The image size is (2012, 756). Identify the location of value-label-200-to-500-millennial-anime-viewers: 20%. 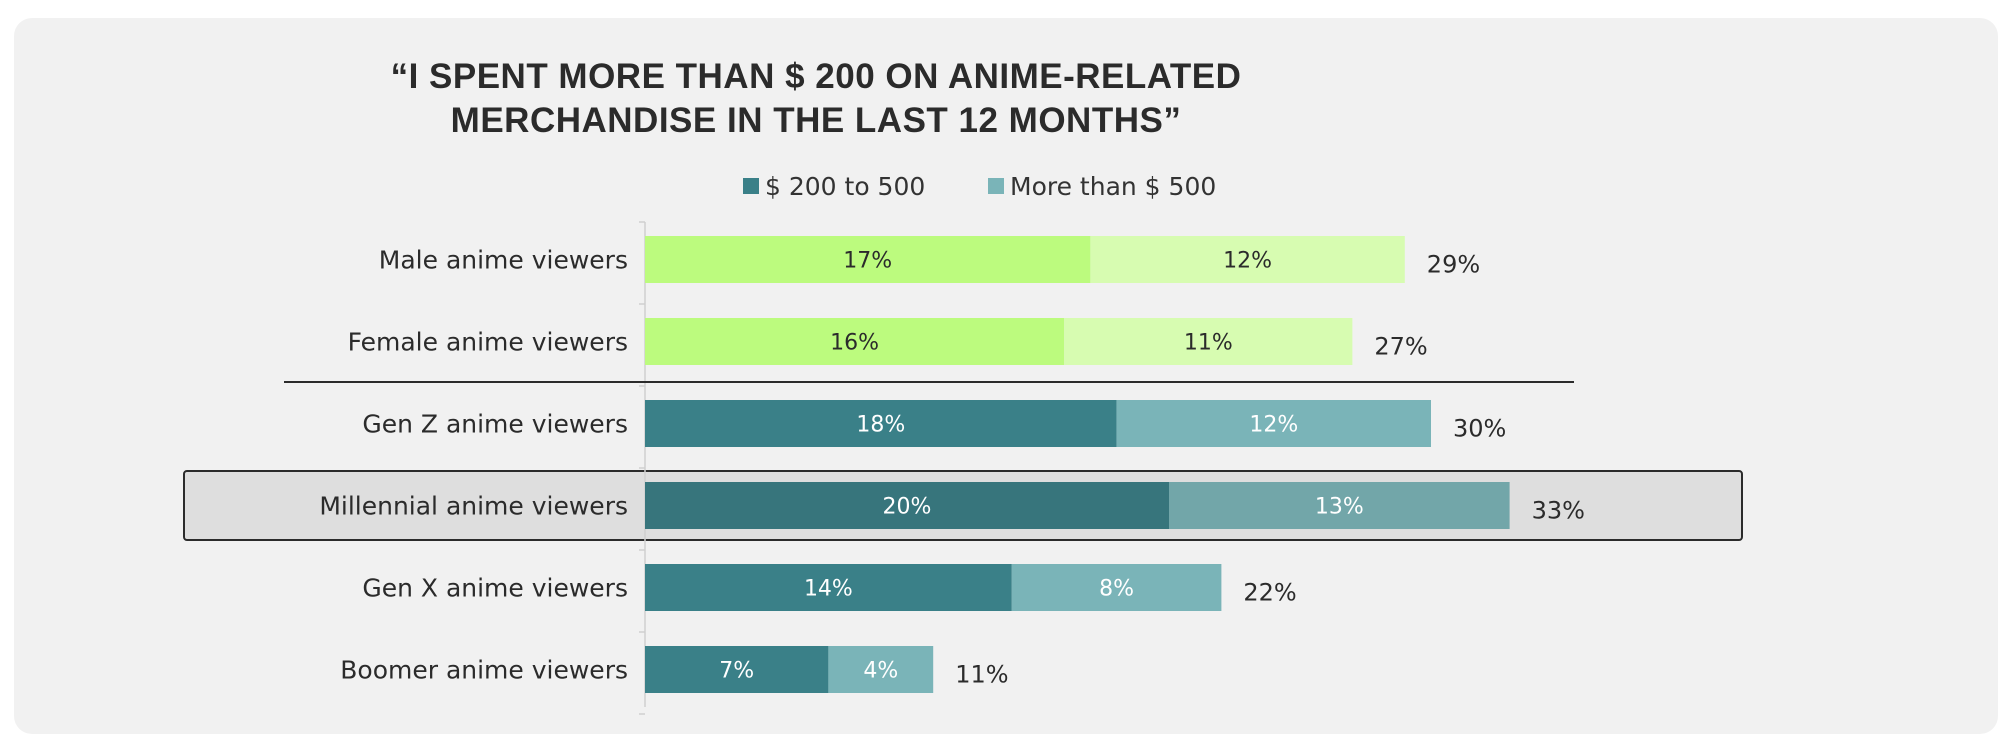
(907, 507).